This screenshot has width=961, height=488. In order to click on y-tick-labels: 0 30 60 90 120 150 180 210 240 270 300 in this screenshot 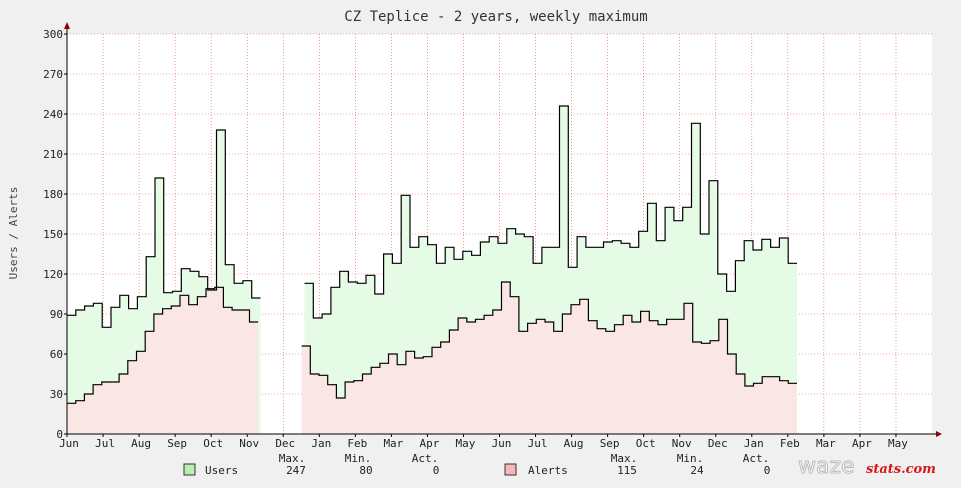, I will do `click(53, 234)`.